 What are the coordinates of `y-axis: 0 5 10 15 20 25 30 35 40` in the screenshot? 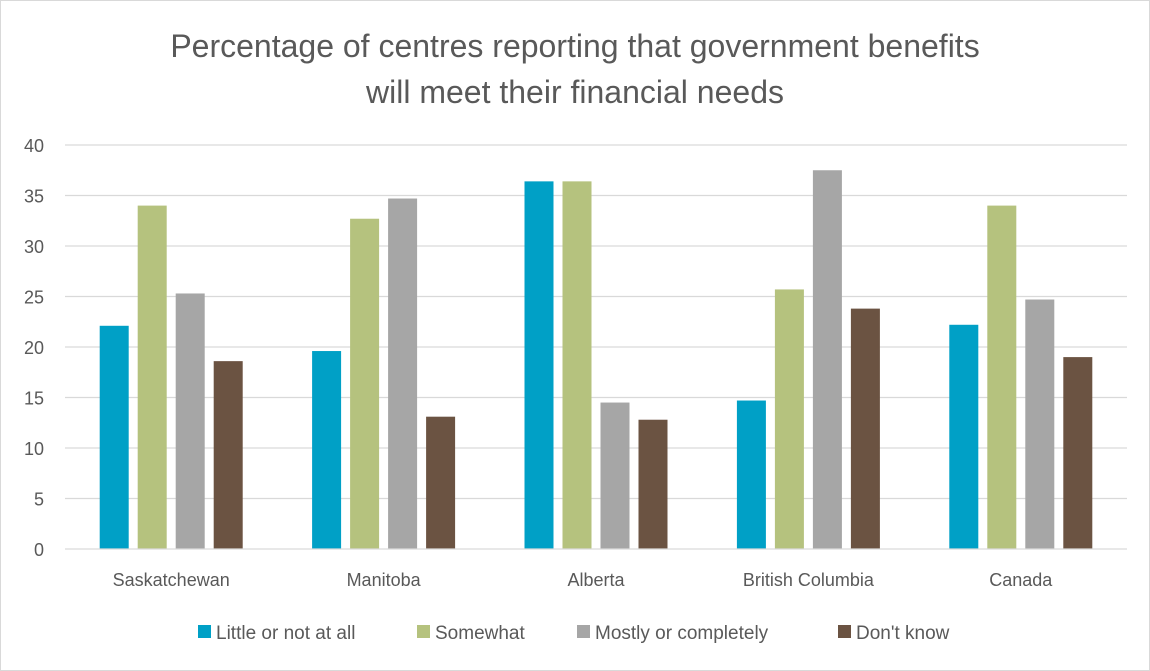 It's located at (34, 348).